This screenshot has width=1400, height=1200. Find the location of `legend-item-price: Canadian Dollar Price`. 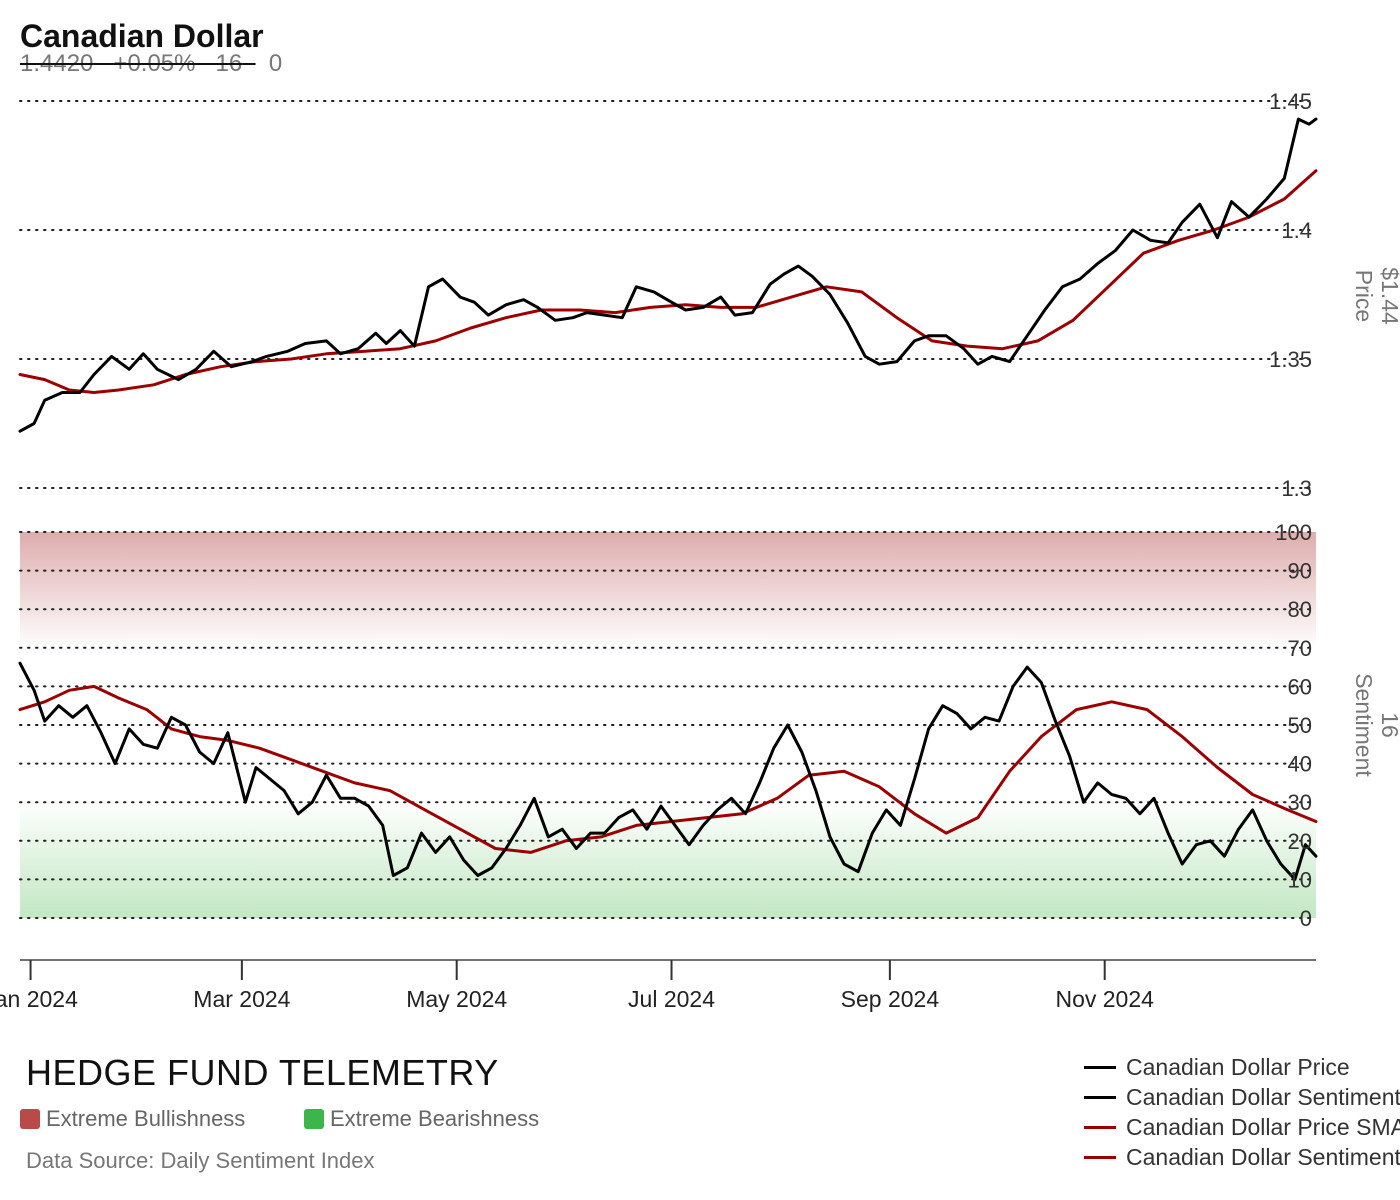

legend-item-price: Canadian Dollar Price is located at coordinates (1242, 1067).